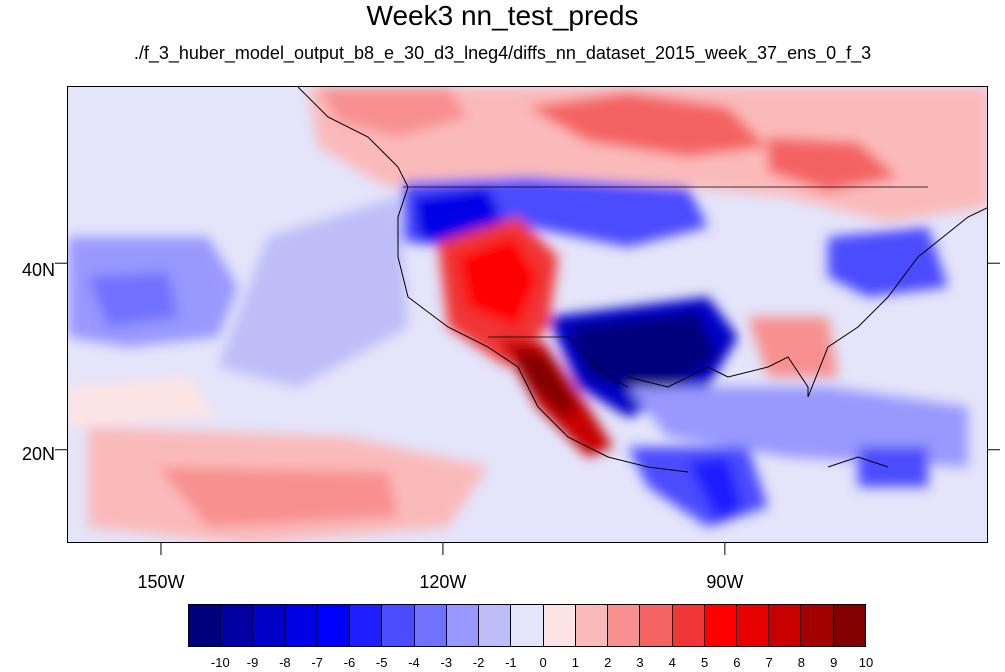  Describe the element at coordinates (866, 662) in the screenshot. I see `colorbar-level-label: 10` at that location.